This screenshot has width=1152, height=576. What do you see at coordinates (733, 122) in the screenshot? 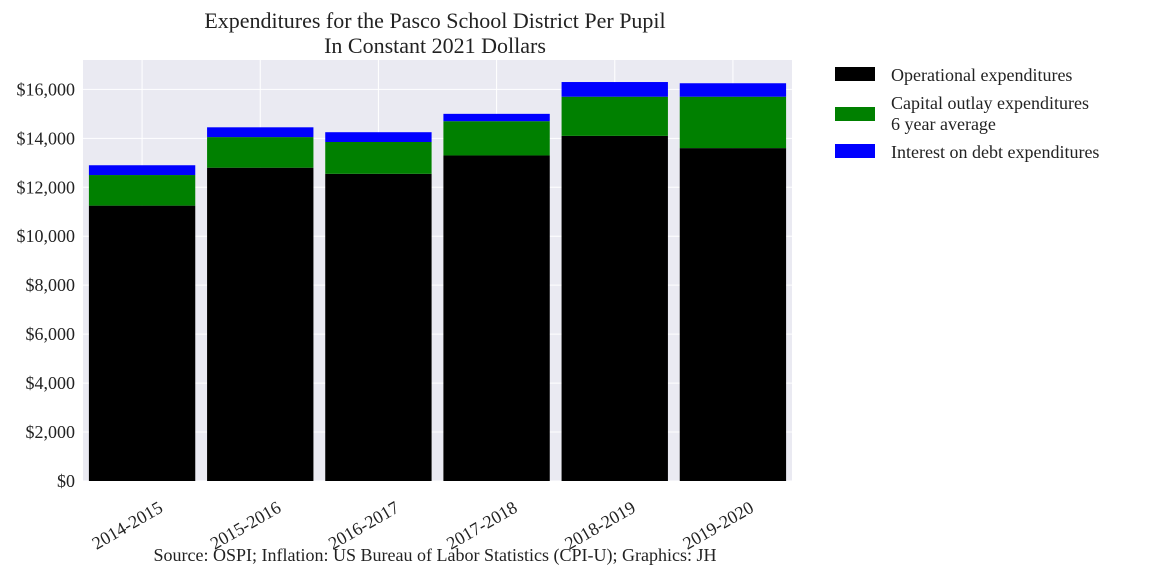
I see `bar-segment-2019-2020-s1` at bounding box center [733, 122].